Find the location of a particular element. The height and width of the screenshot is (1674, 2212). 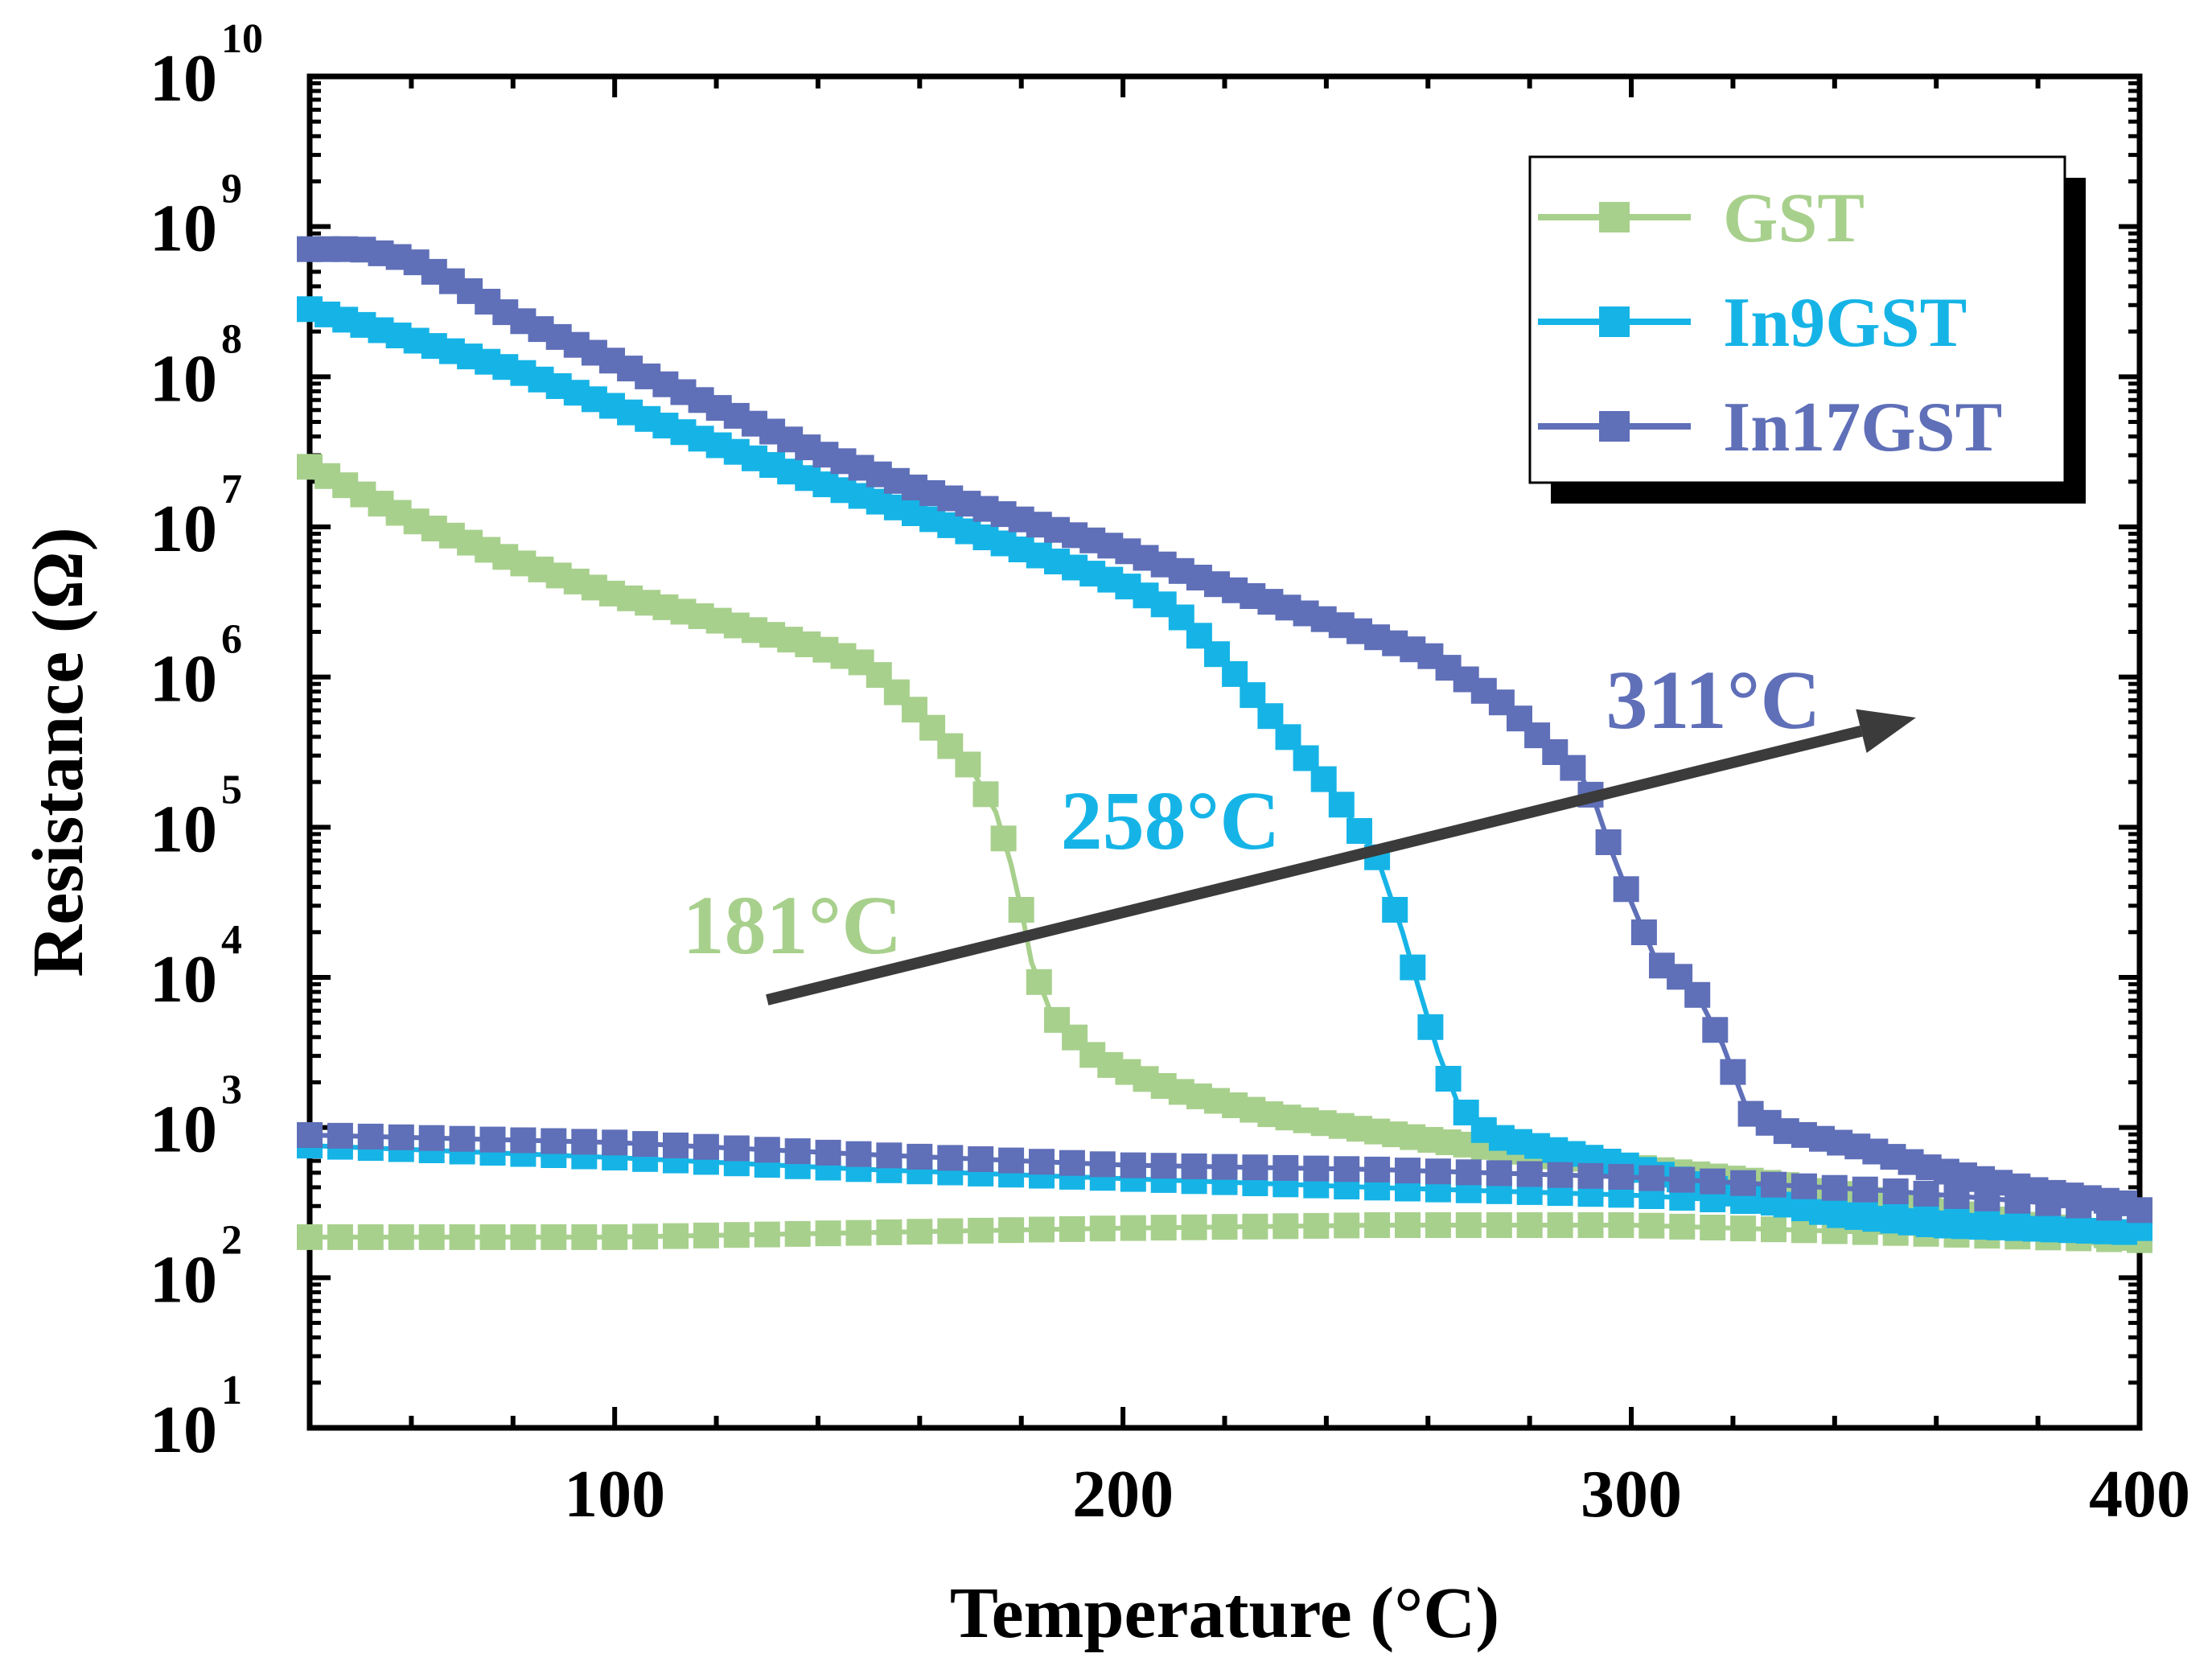

legend-marker-gst is located at coordinates (1614, 217).